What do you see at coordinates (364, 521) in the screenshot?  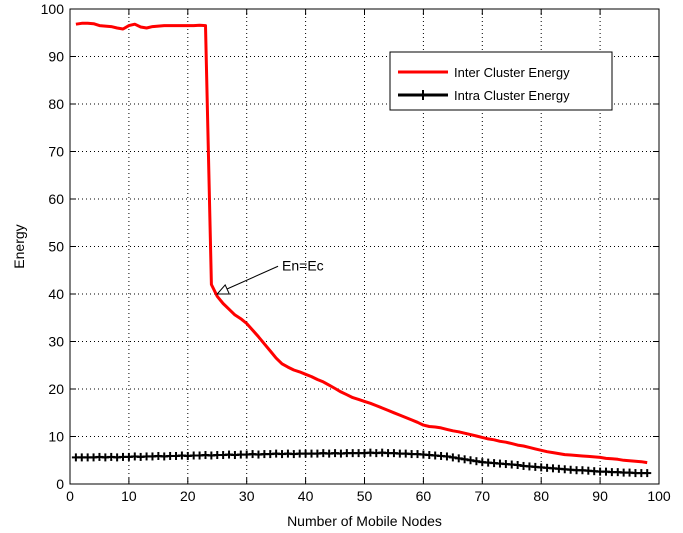 I see `x-axis-label: Number of Mobile Nodes` at bounding box center [364, 521].